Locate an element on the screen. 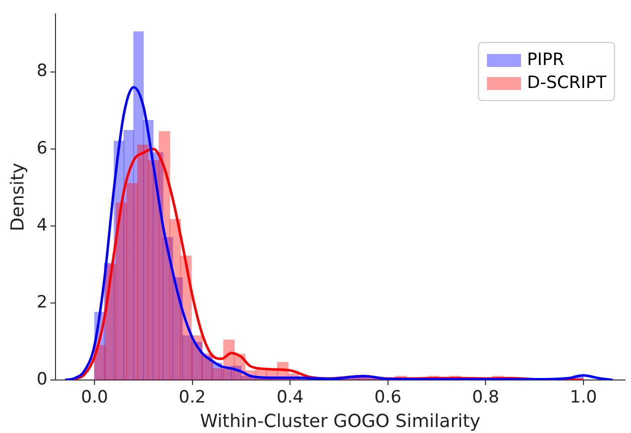 The height and width of the screenshot is (433, 631). legend-label: PIPR is located at coordinates (545, 60).